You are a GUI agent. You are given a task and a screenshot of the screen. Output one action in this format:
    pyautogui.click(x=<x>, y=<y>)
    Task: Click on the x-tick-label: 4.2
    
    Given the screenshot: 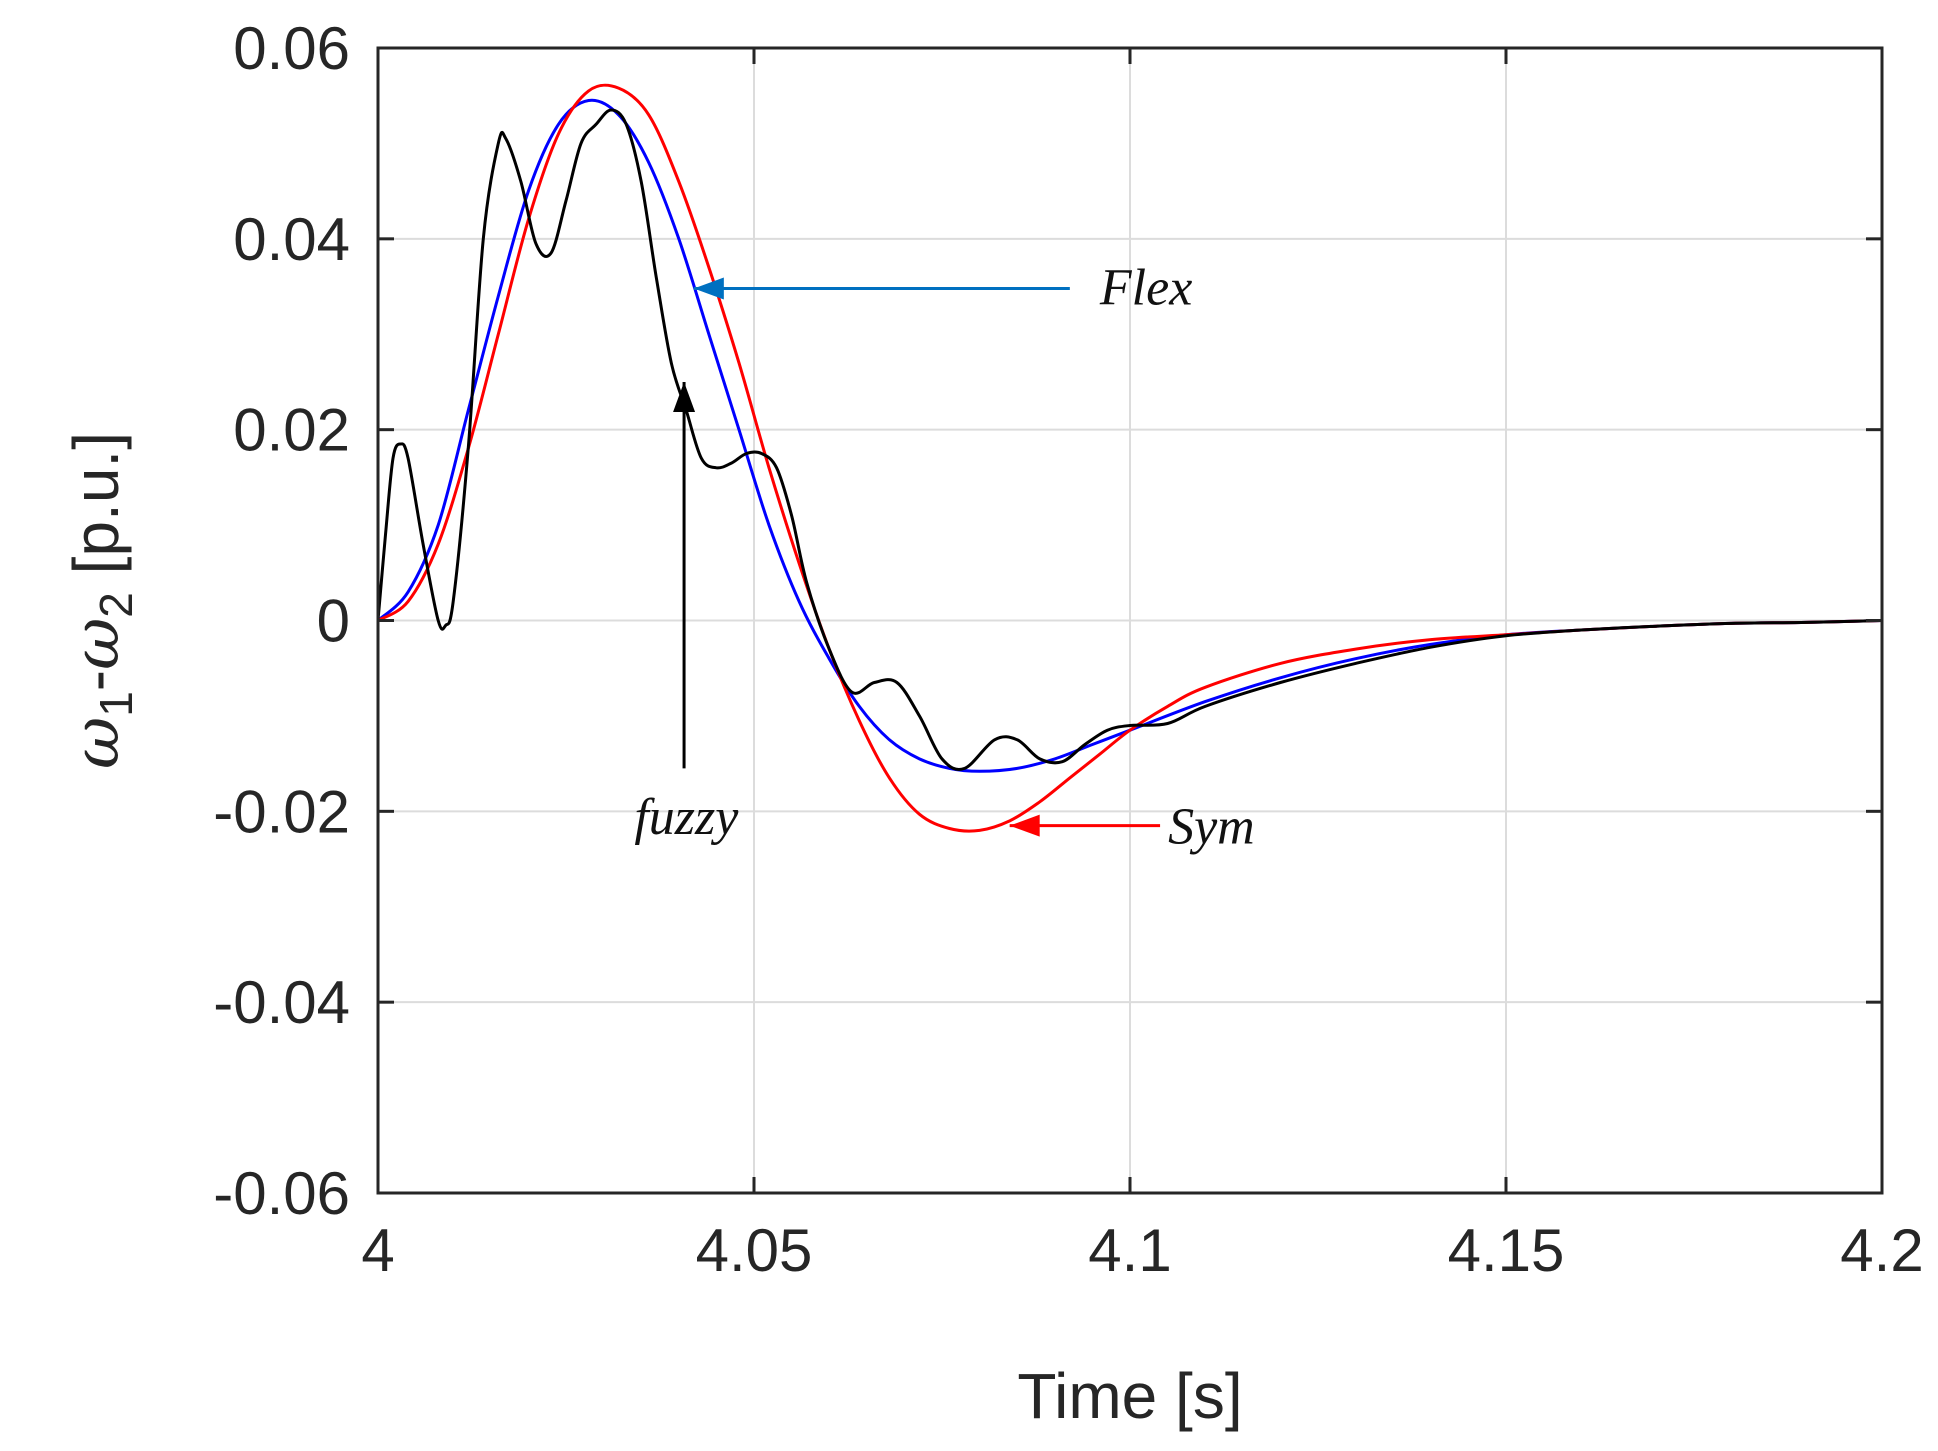 What is the action you would take?
    pyautogui.click(x=1881, y=1250)
    